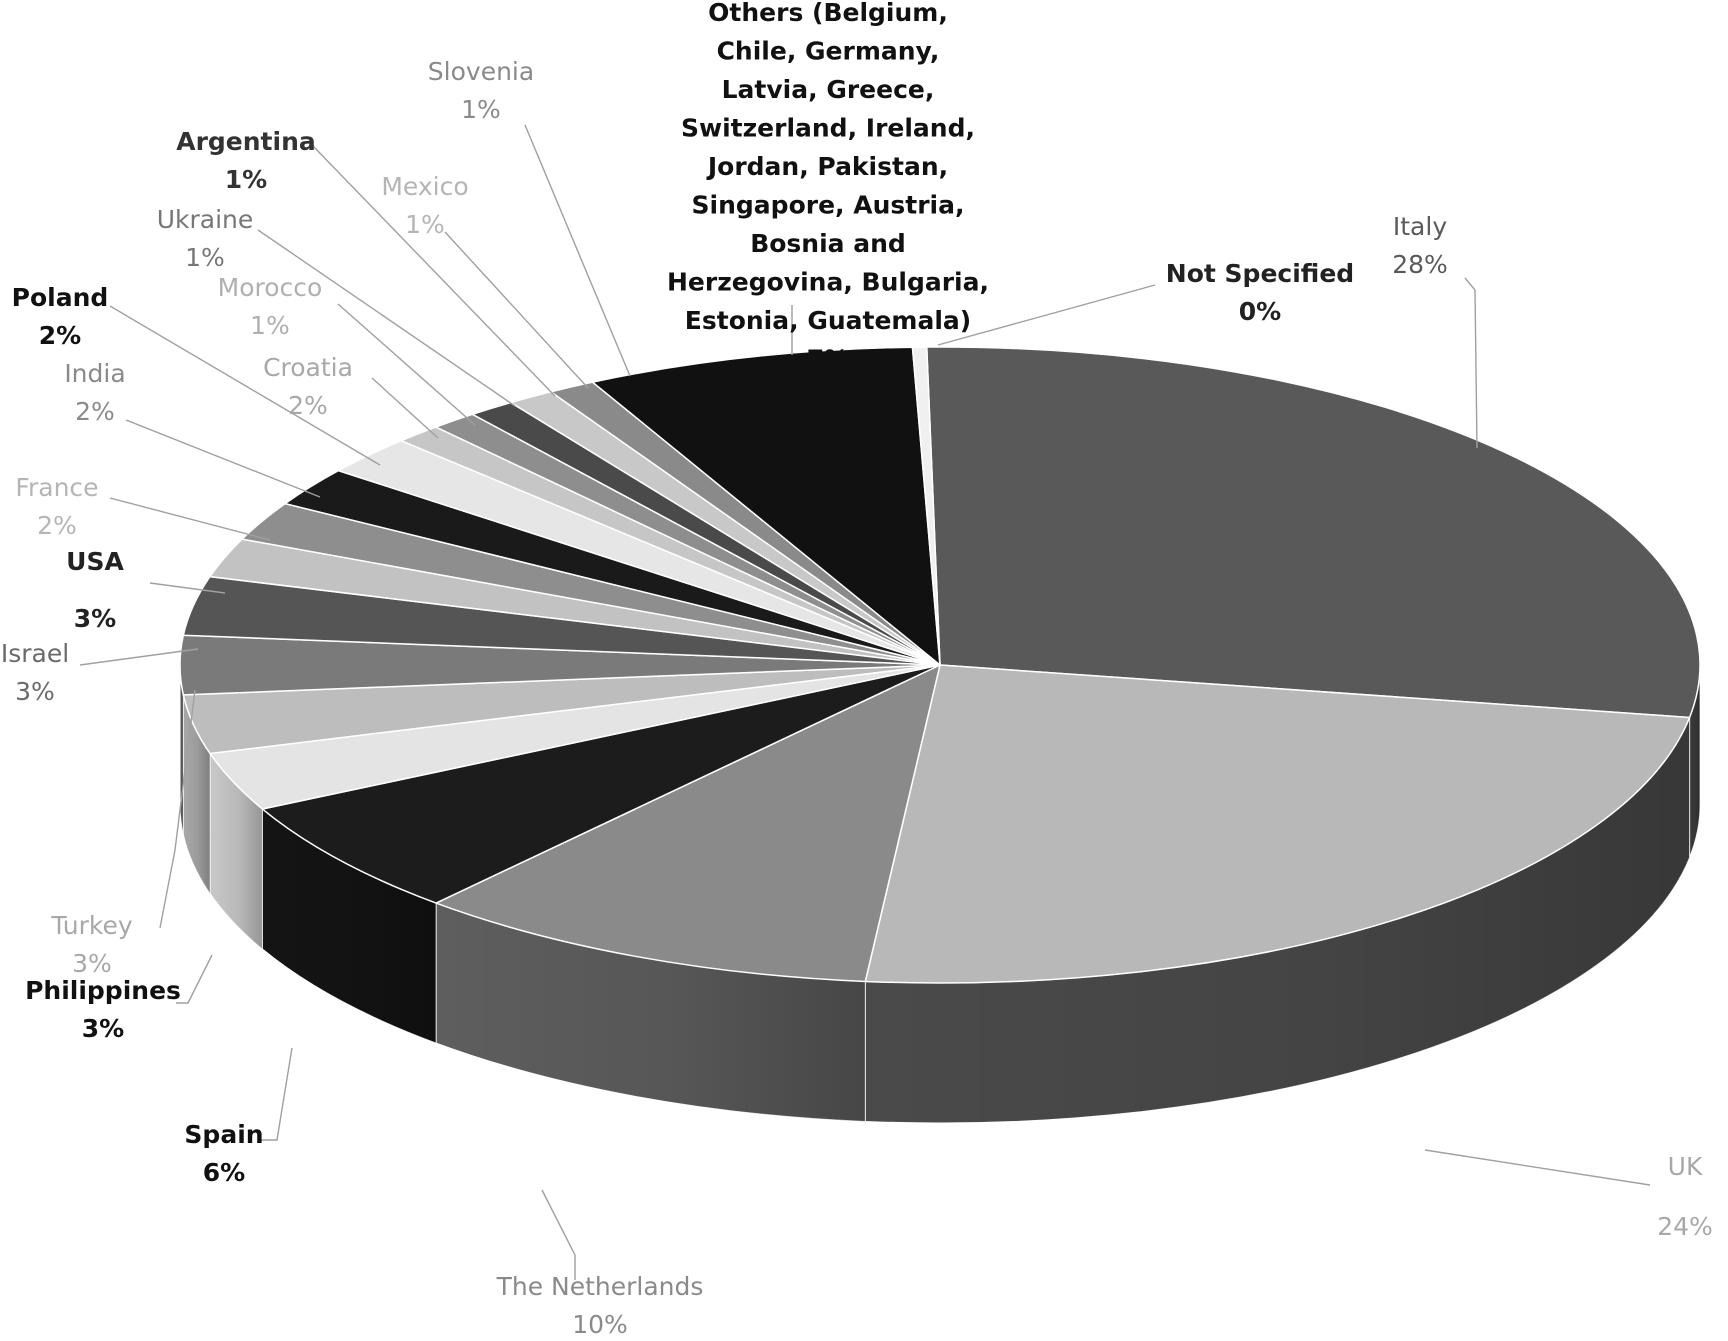  Describe the element at coordinates (187, 588) in the screenshot. I see `leader-line-usa` at that location.